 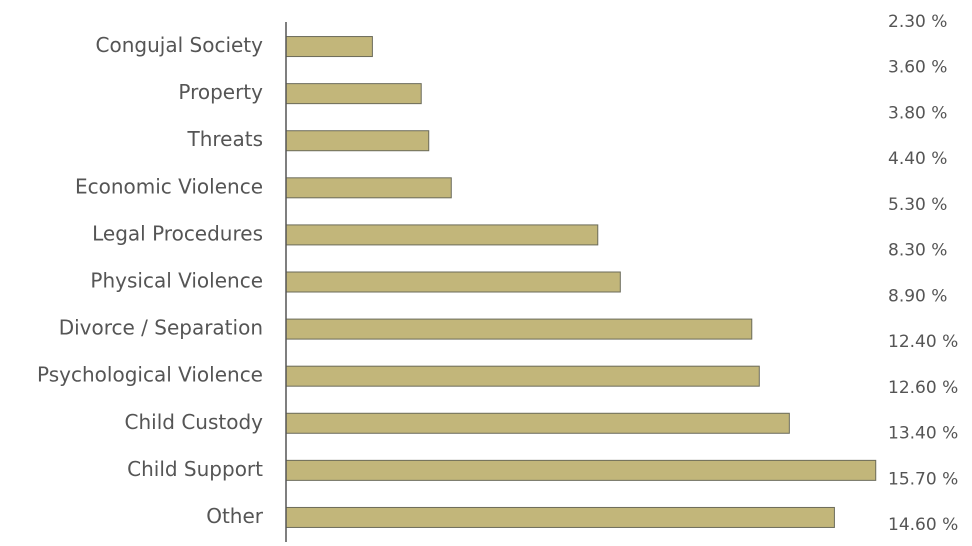 I want to click on value-annotation: 8.30 %, so click(x=917, y=251).